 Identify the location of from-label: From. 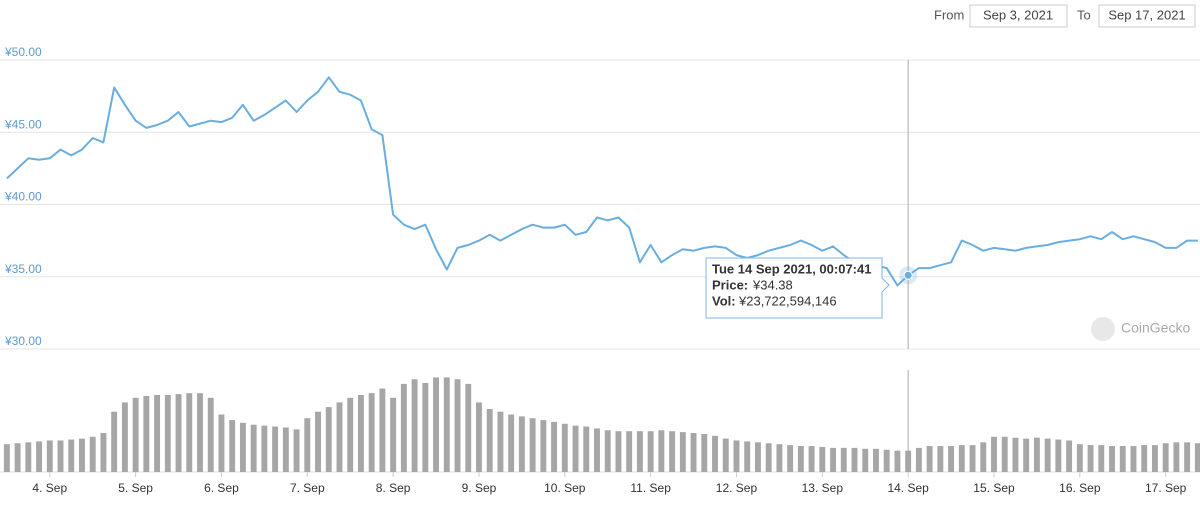
(949, 14).